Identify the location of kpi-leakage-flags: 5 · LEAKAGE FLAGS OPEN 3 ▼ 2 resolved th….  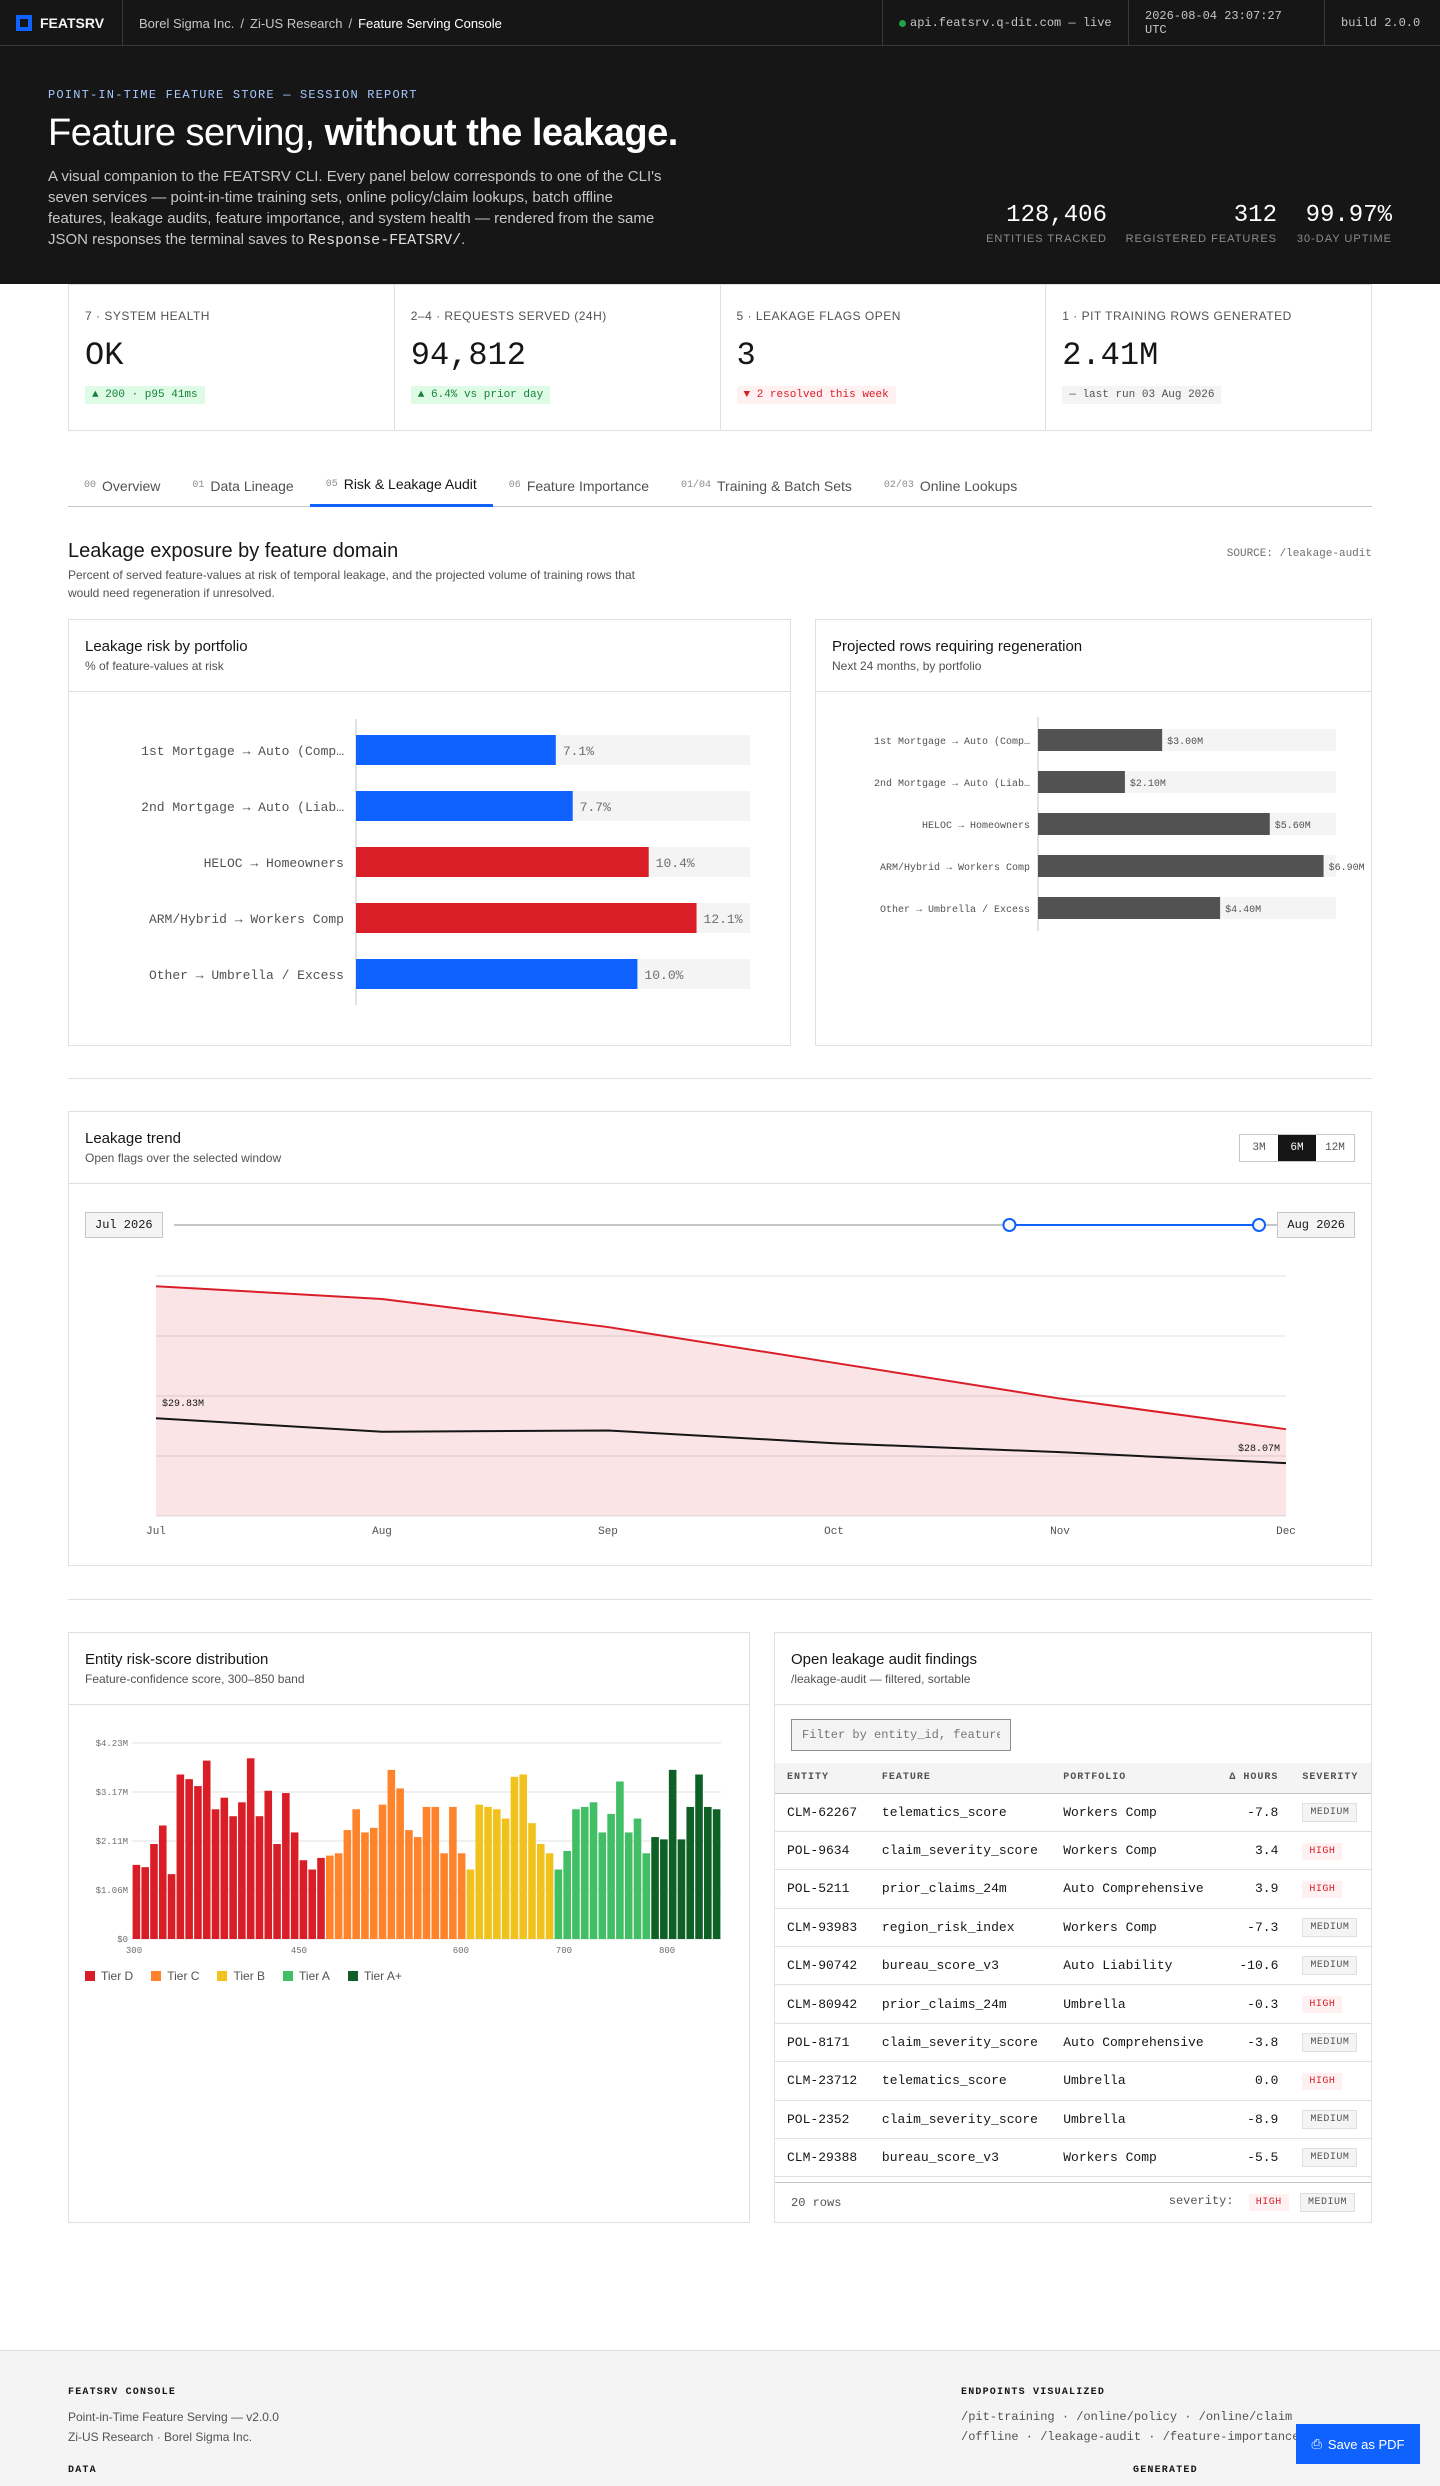
(884, 357).